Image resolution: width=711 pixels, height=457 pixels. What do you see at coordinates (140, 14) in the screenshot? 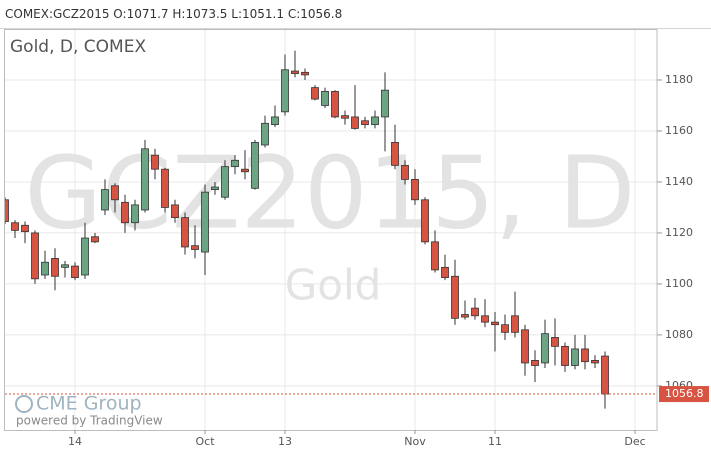
I see `open-label: O:1071.7` at bounding box center [140, 14].